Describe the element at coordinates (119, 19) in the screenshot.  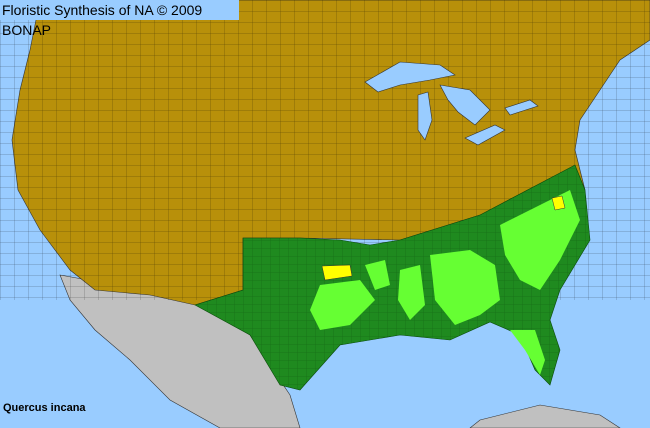
I see `map-title: Floristic Synthesis of NA © 2009 BONAP` at that location.